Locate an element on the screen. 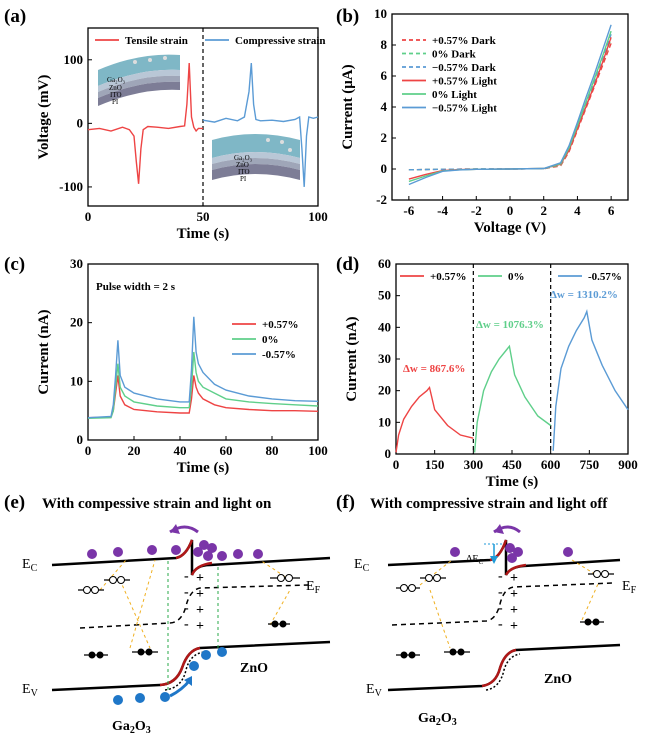  band-e-ev-label: EV is located at coordinates (30, 690).